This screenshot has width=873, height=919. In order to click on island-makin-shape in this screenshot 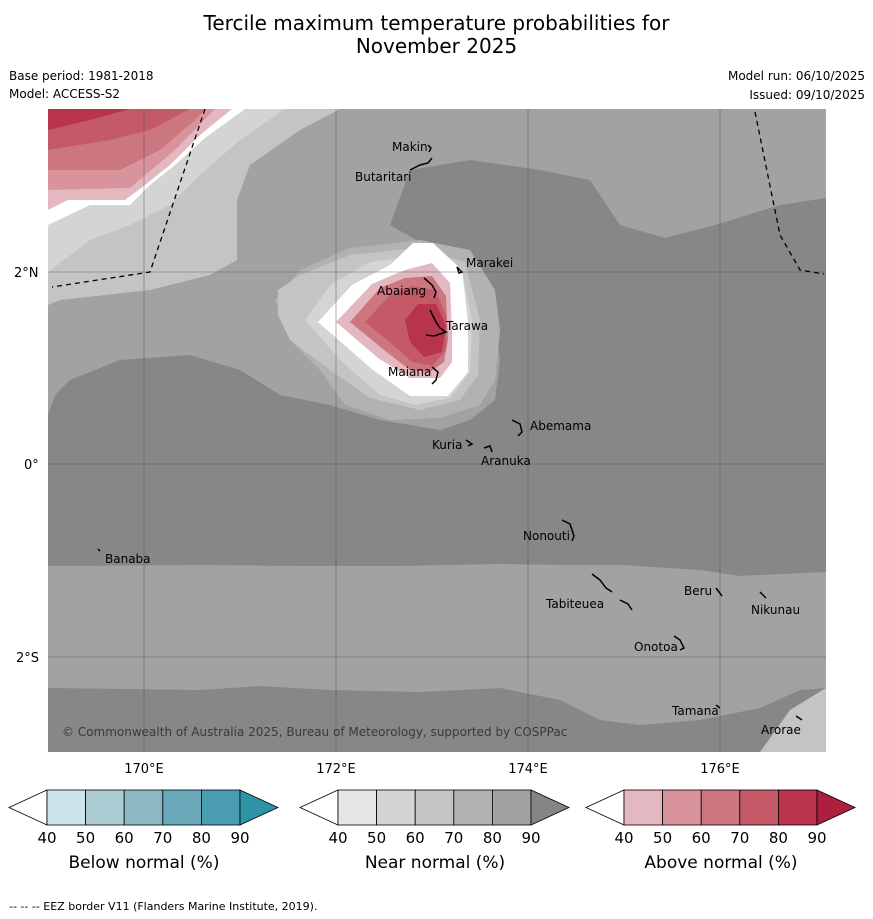, I will do `click(429, 148)`.